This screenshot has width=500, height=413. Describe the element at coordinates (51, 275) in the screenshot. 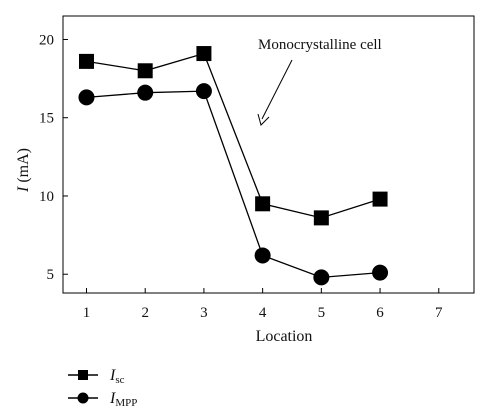

I see `y-tick-label: 5` at that location.